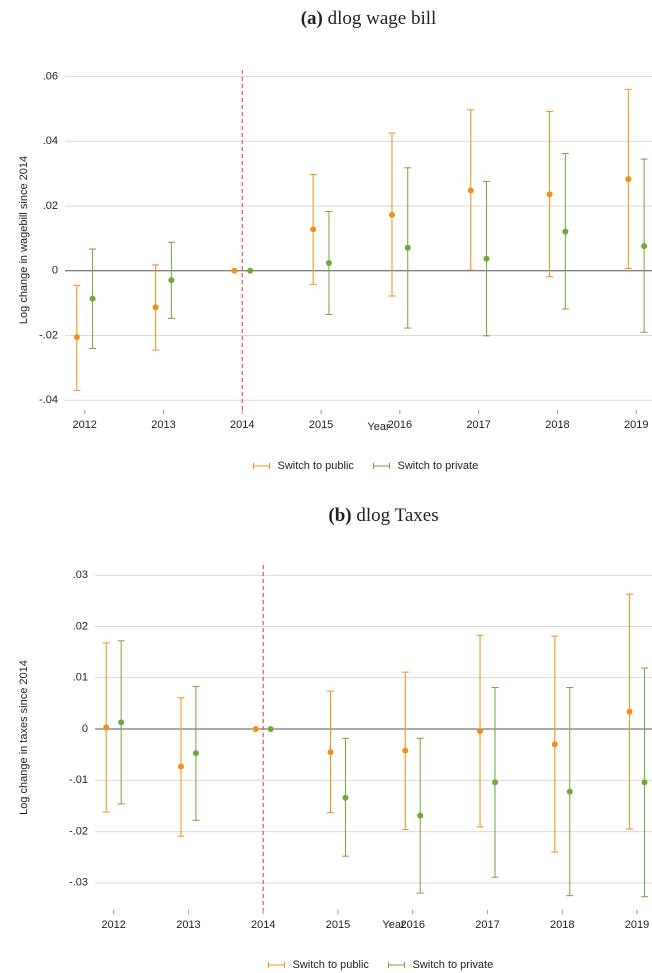  I want to click on y-axis-label: Log change in taxes since 2014, so click(24, 737).